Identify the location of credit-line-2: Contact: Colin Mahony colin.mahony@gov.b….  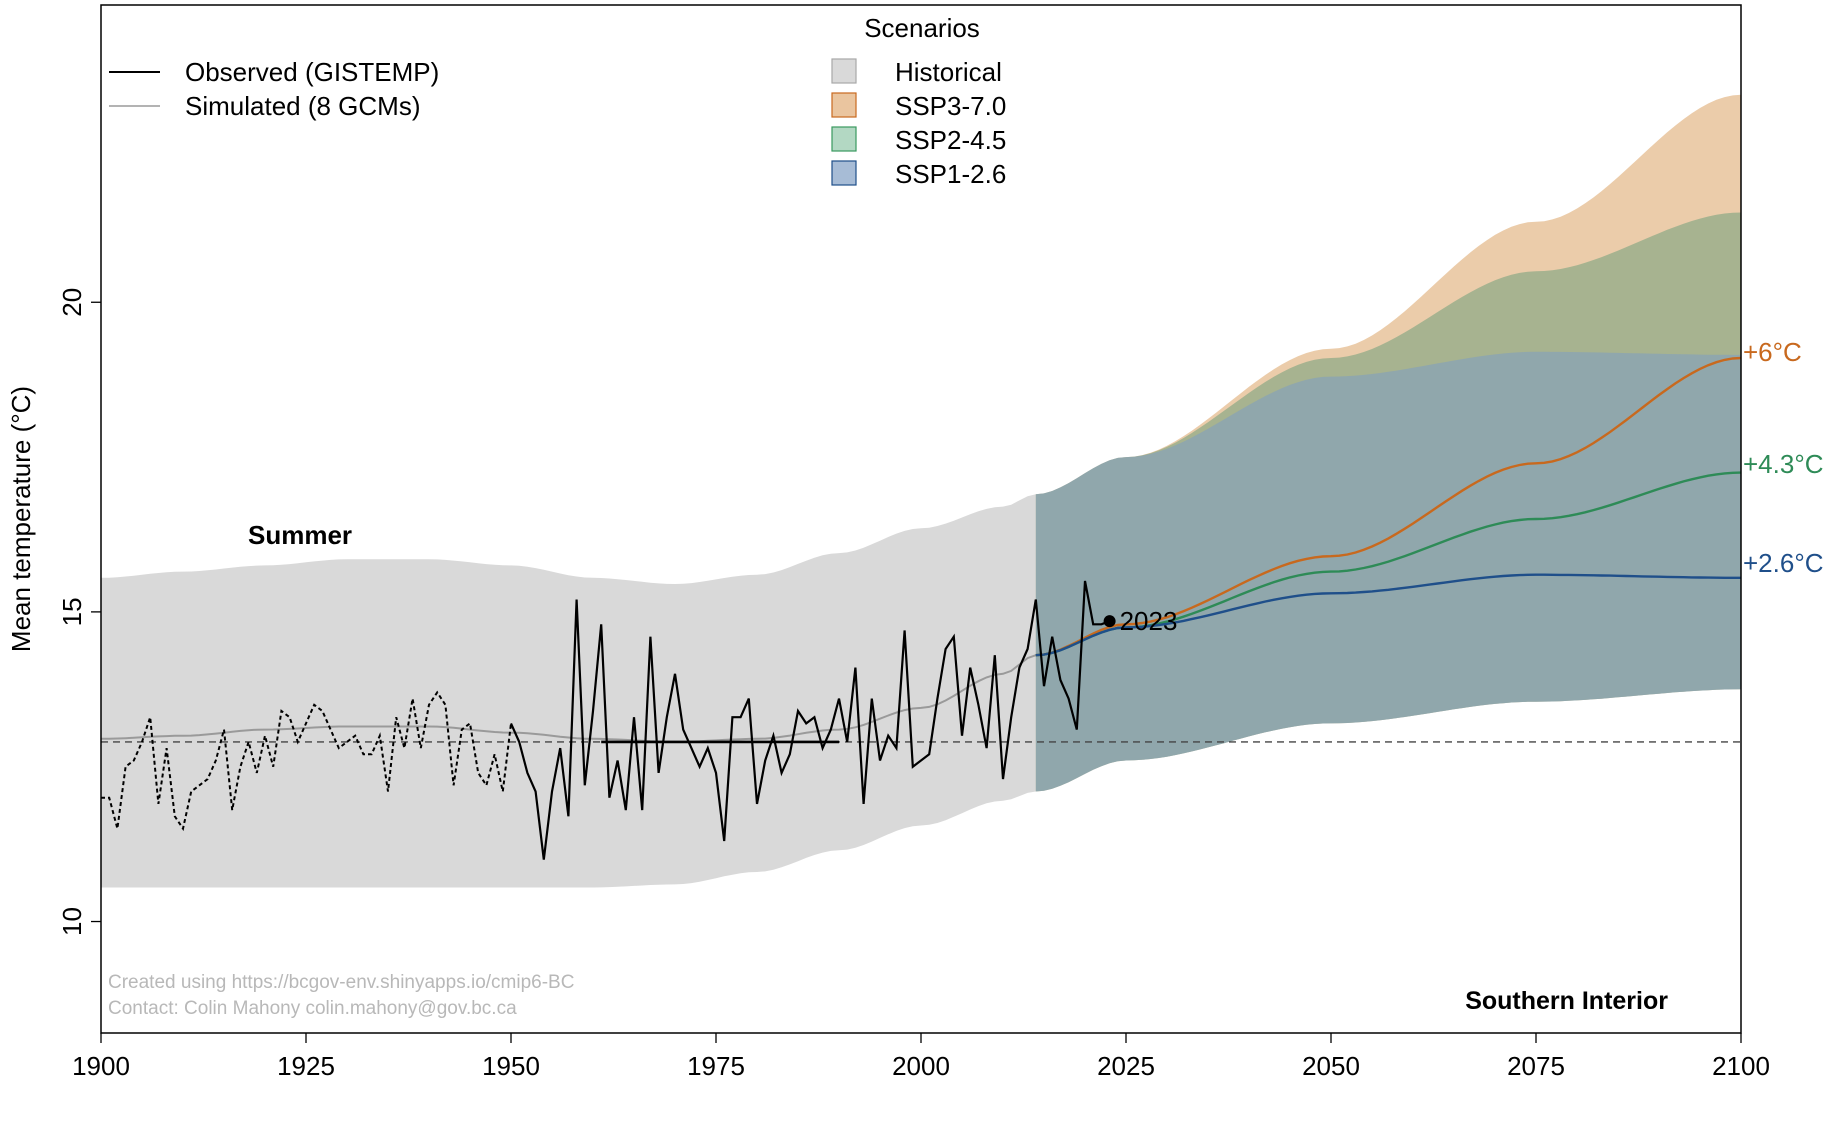
(312, 1008).